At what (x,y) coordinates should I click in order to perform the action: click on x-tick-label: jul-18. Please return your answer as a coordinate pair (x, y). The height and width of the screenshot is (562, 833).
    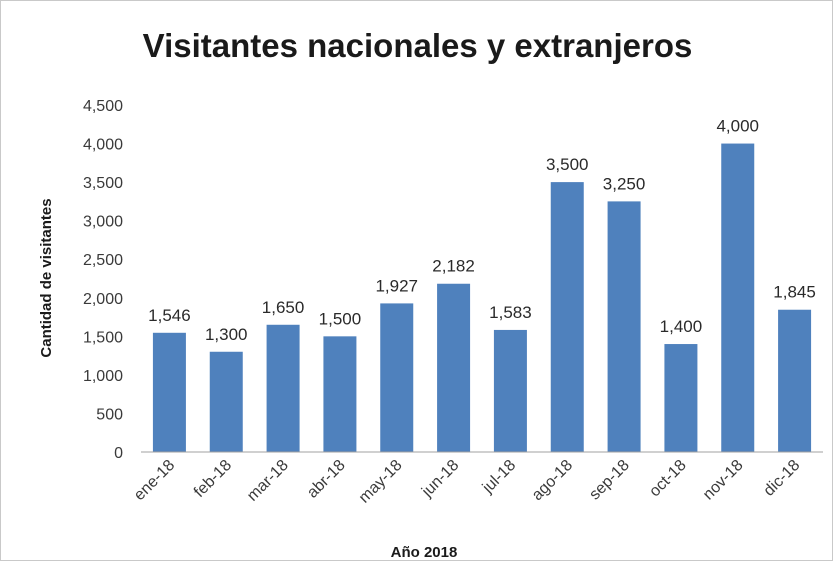
    Looking at the image, I should click on (499, 477).